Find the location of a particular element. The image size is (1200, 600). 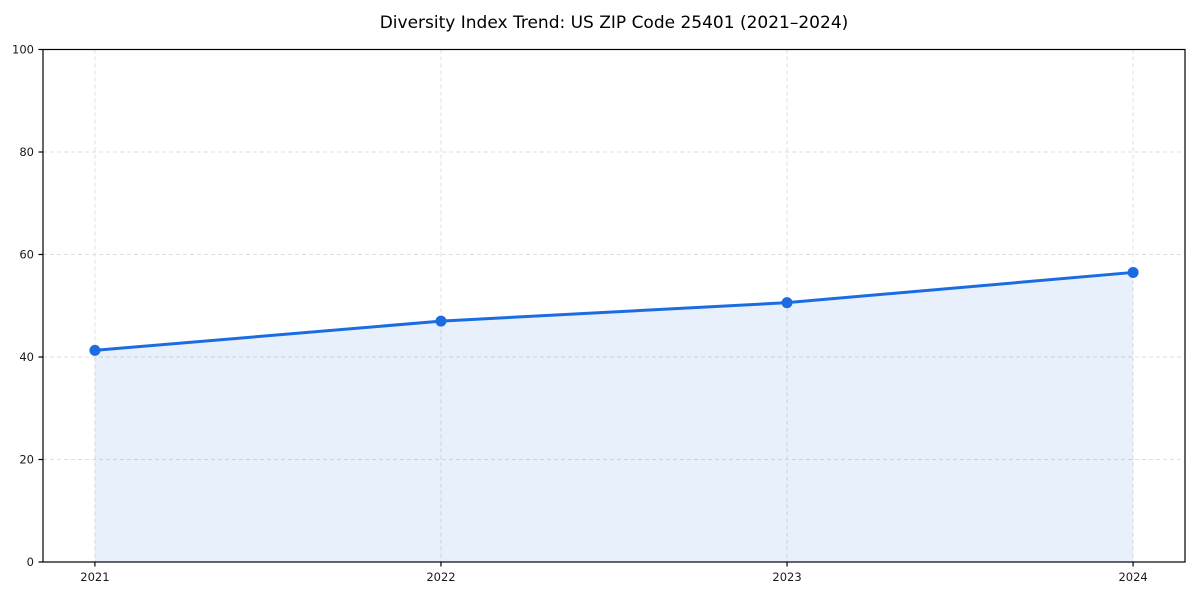

y-tick-label: 100 is located at coordinates (23, 50).